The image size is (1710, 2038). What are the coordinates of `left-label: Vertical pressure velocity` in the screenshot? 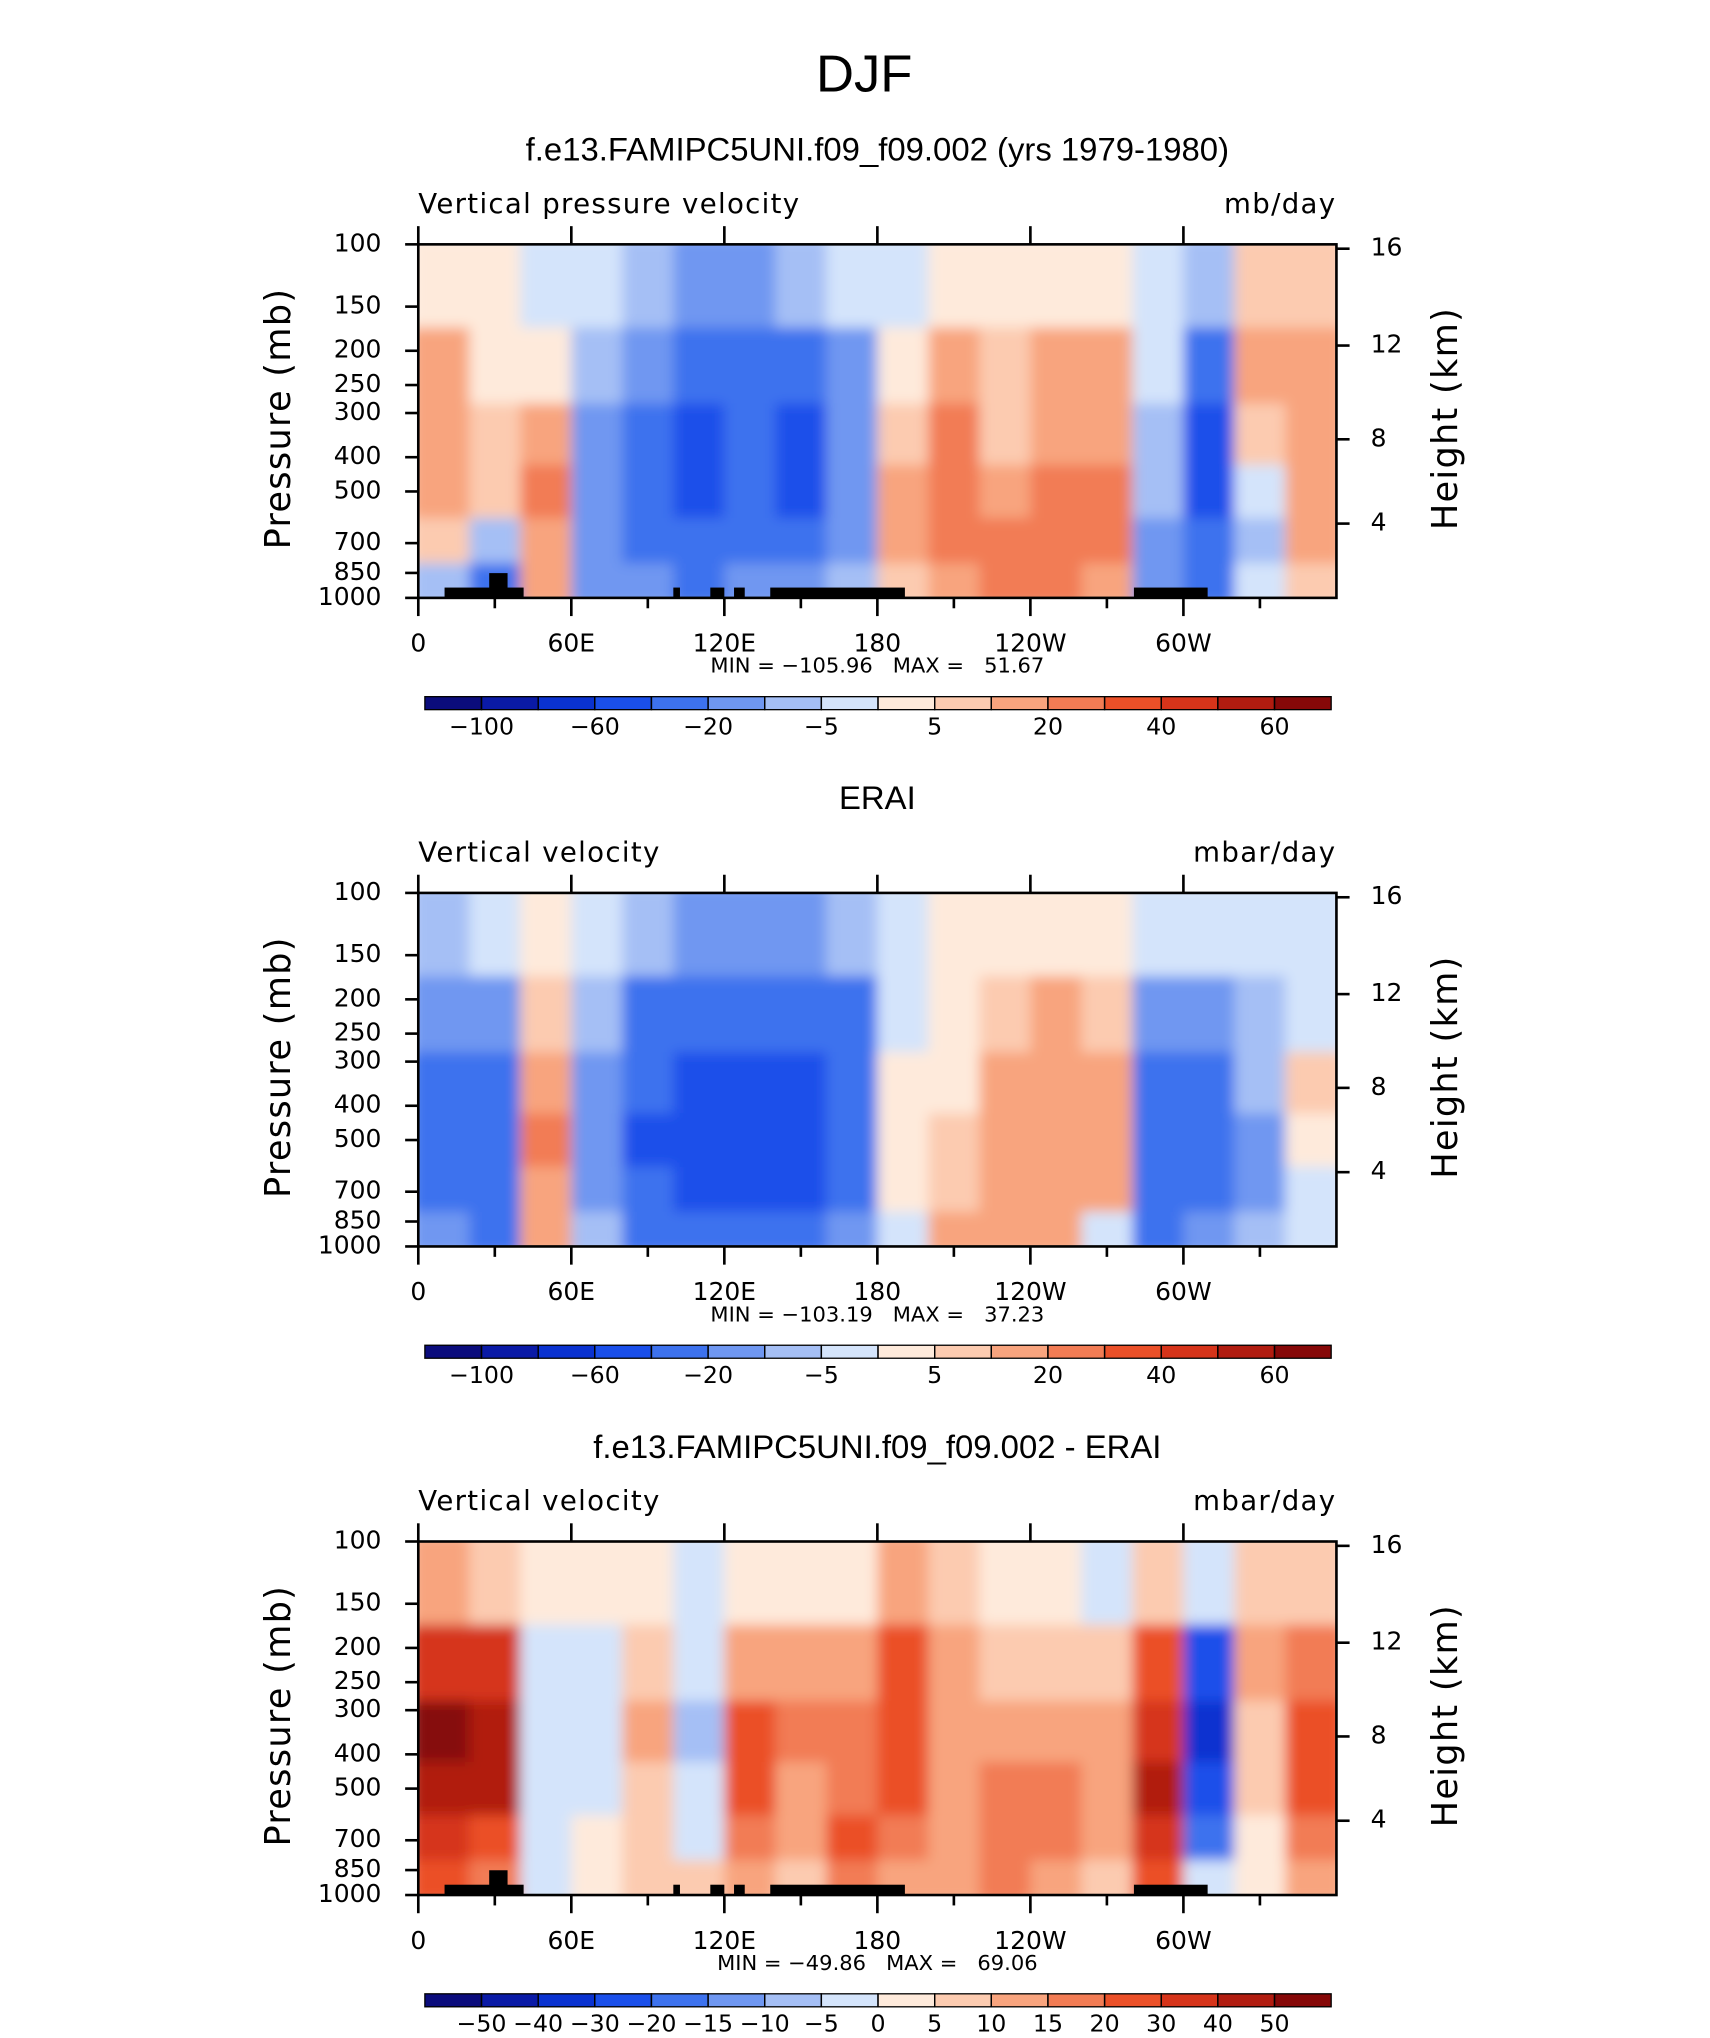 It's located at (609, 204).